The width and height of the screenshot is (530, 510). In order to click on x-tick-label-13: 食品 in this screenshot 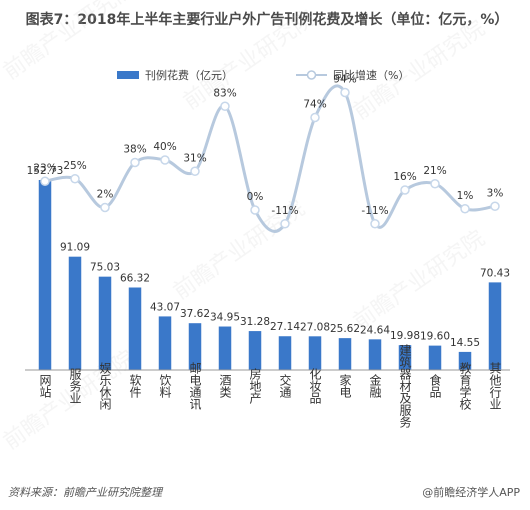, I will do `click(435, 385)`.